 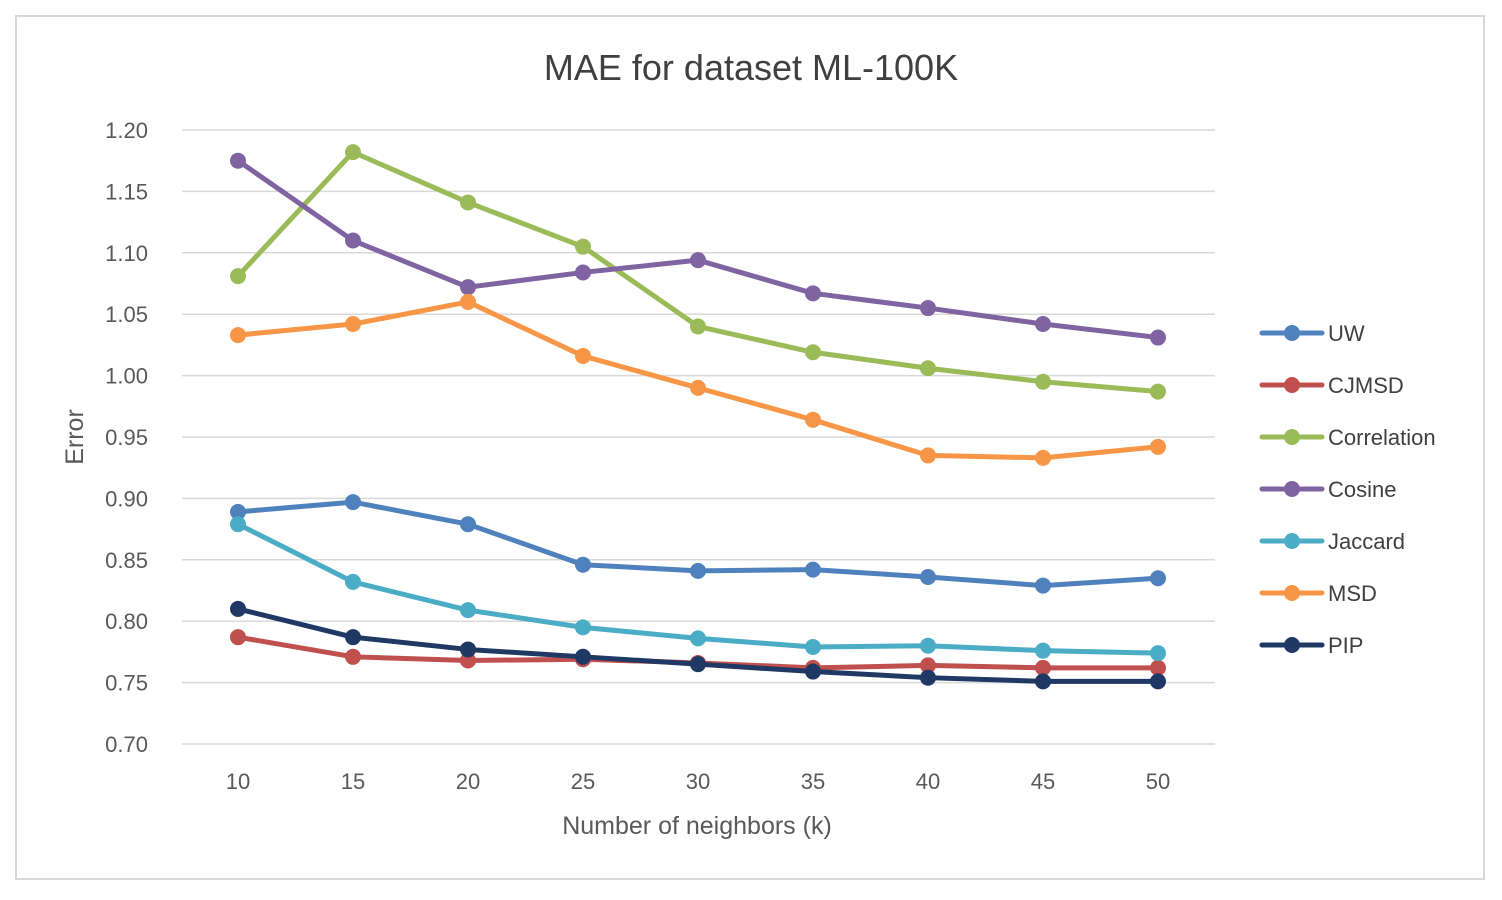 What do you see at coordinates (126, 253) in the screenshot?
I see `y-tick-label: 1.10` at bounding box center [126, 253].